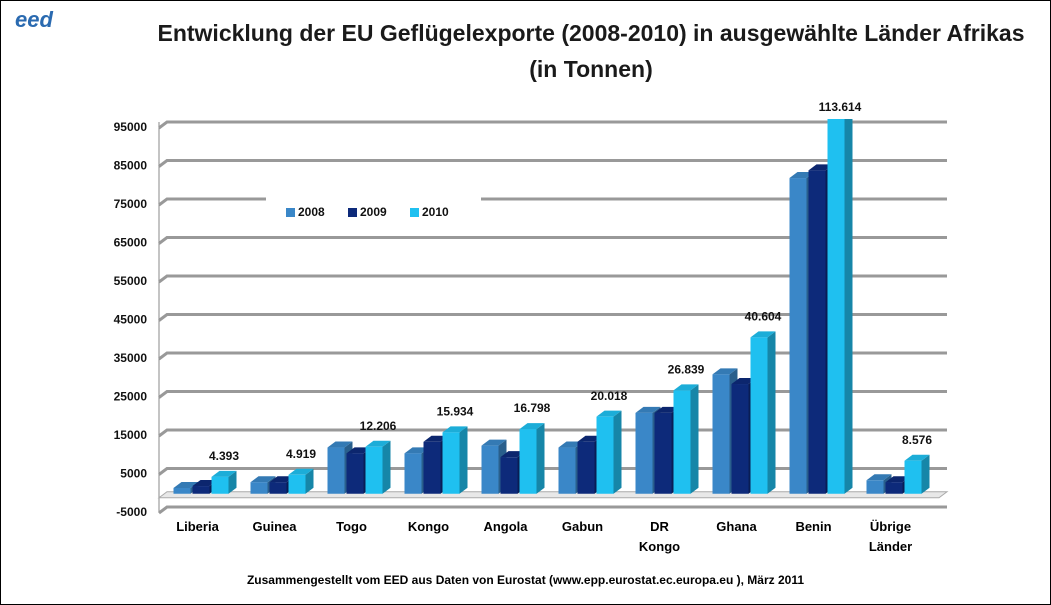 This screenshot has height=605, width=1051. What do you see at coordinates (34, 19) in the screenshot?
I see `logo: eed` at bounding box center [34, 19].